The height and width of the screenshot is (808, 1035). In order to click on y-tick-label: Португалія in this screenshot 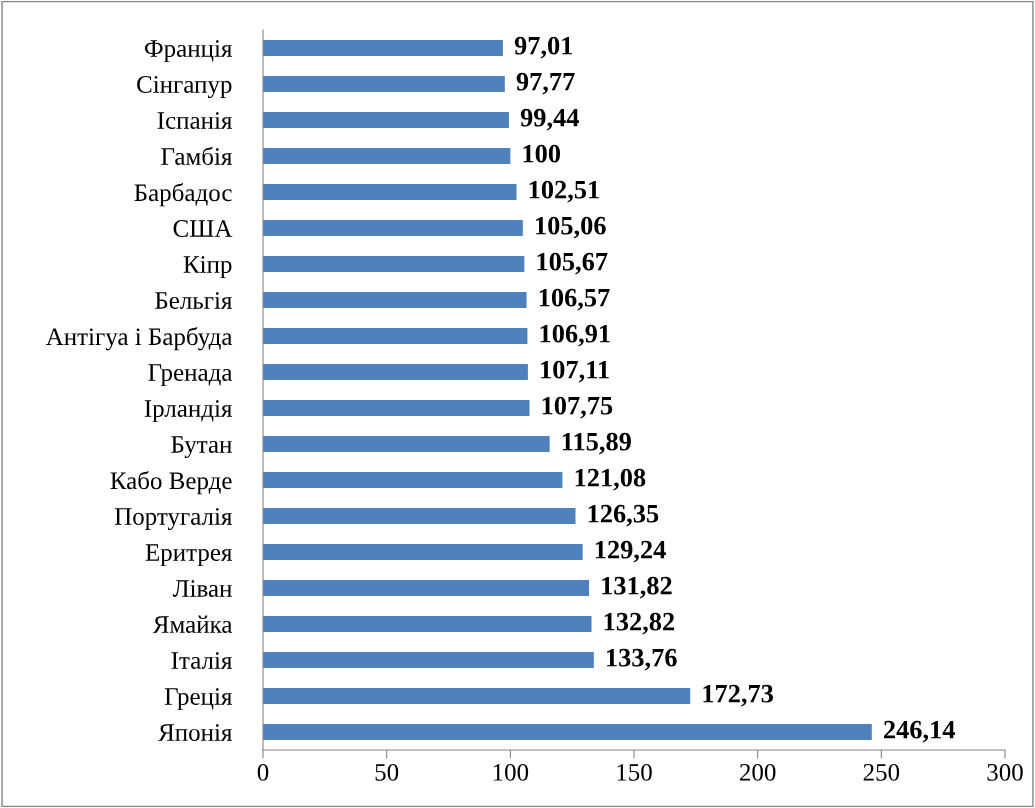, I will do `click(173, 519)`.